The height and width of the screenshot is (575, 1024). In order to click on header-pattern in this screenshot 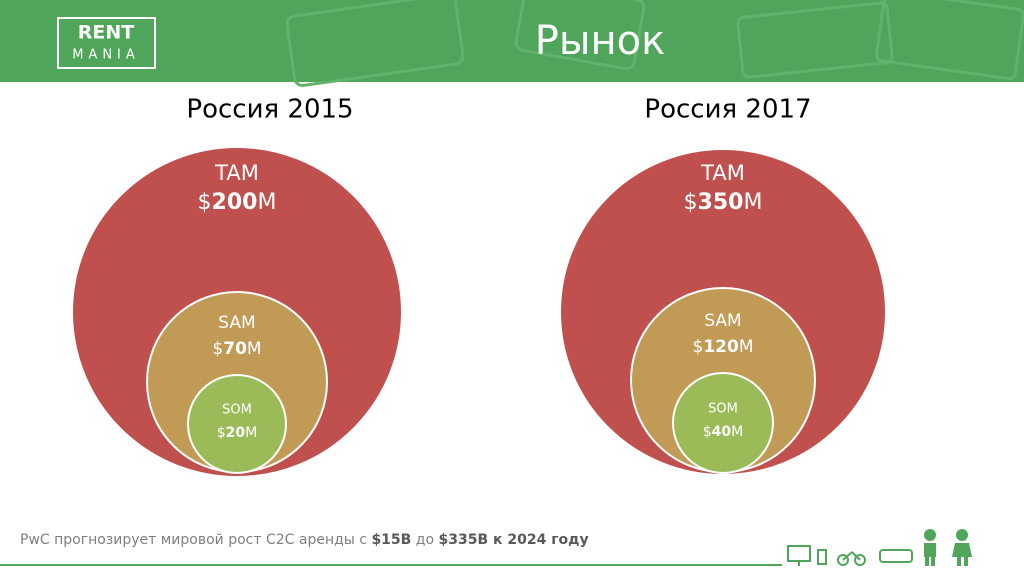, I will do `click(654, 43)`.